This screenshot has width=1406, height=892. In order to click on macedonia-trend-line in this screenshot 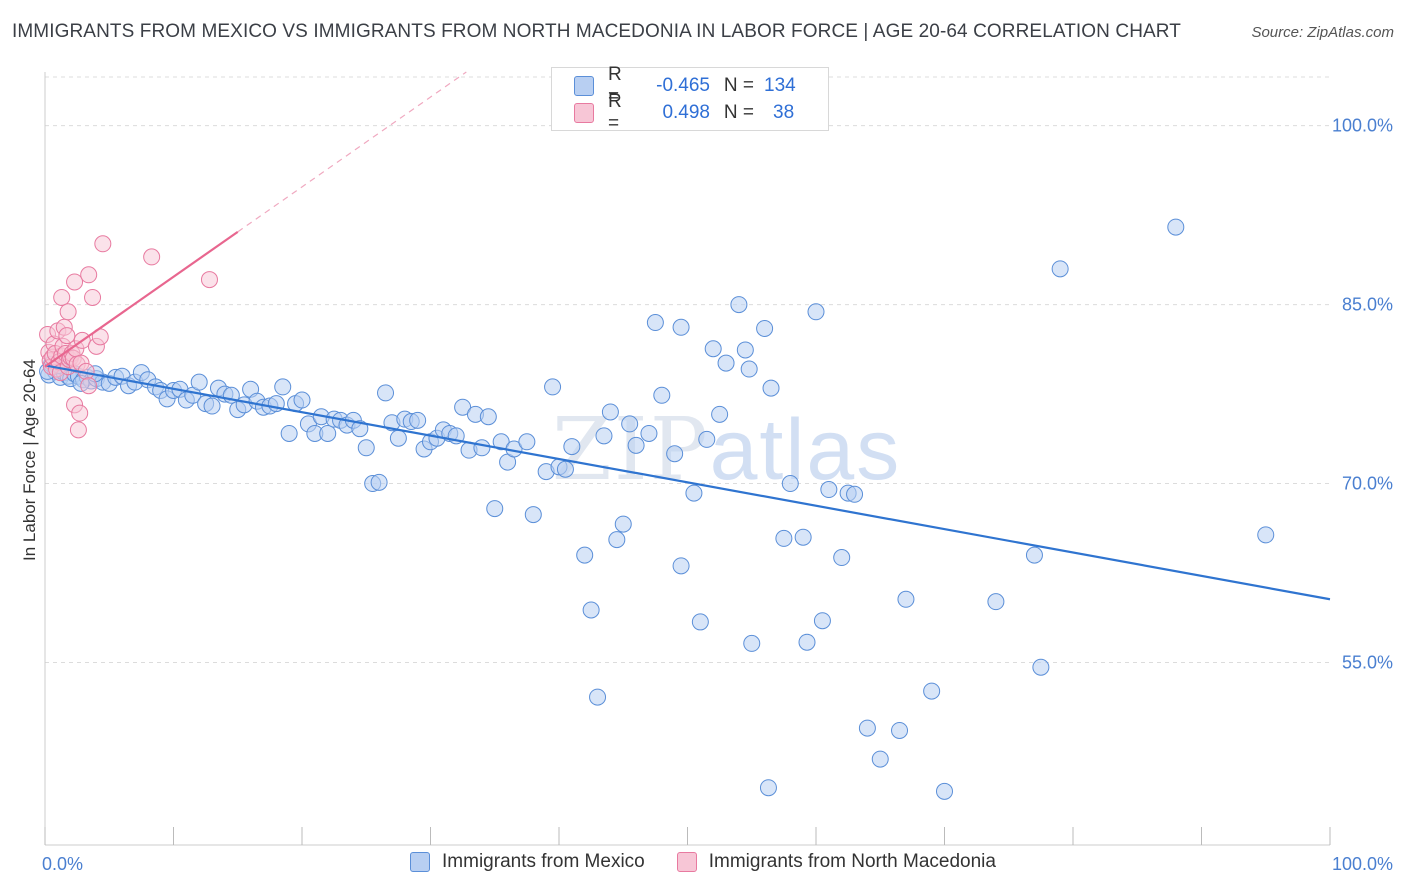, I will do `click(141, 299)`.